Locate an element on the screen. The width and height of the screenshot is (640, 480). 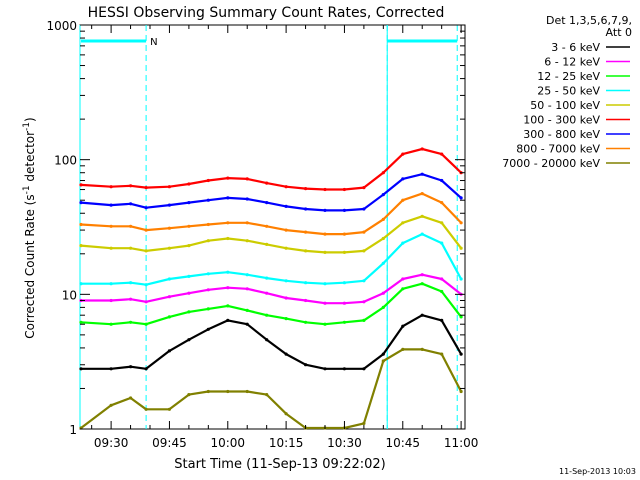
x-tick-label: 10:45 is located at coordinates (402, 443).